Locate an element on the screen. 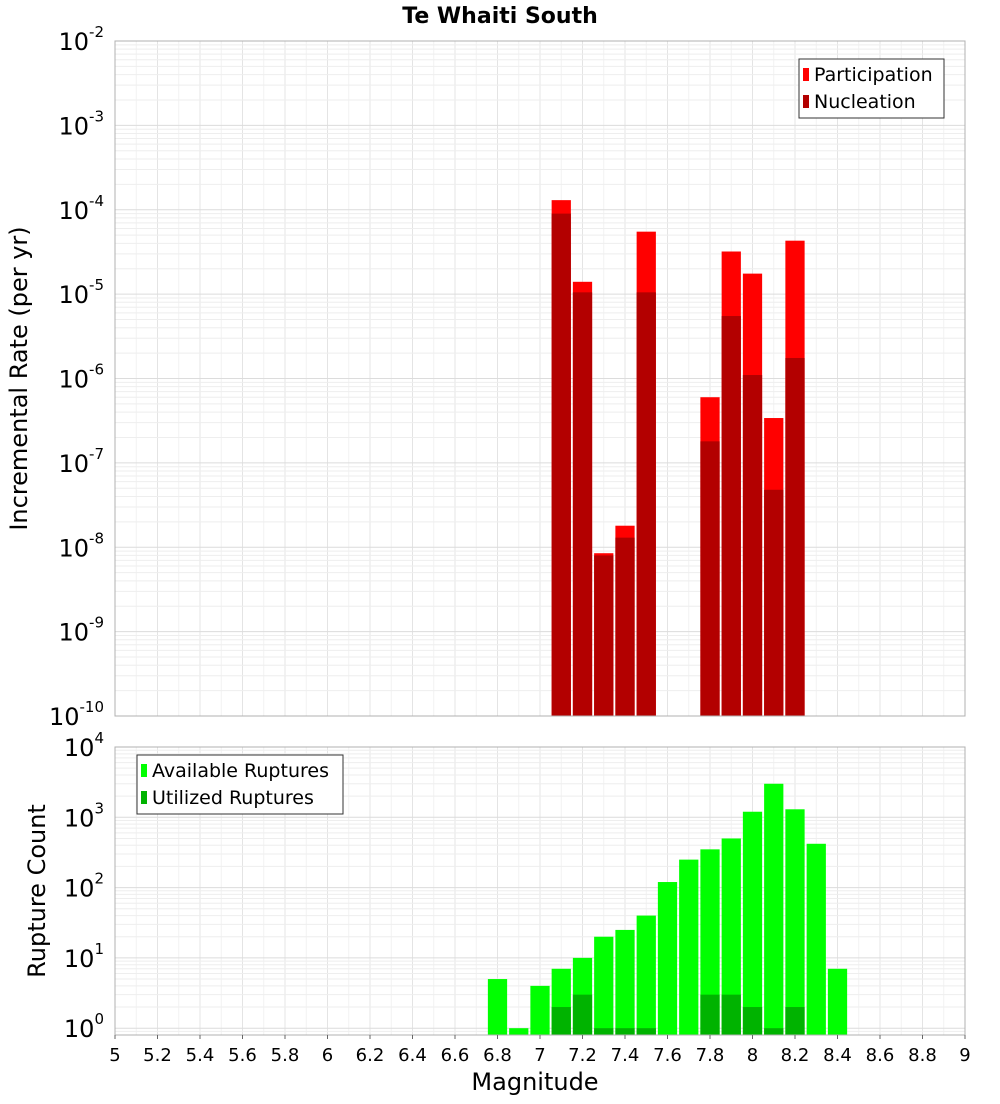 This screenshot has width=1000, height=1104. available-ruptures-legend-swatch is located at coordinates (144, 770).